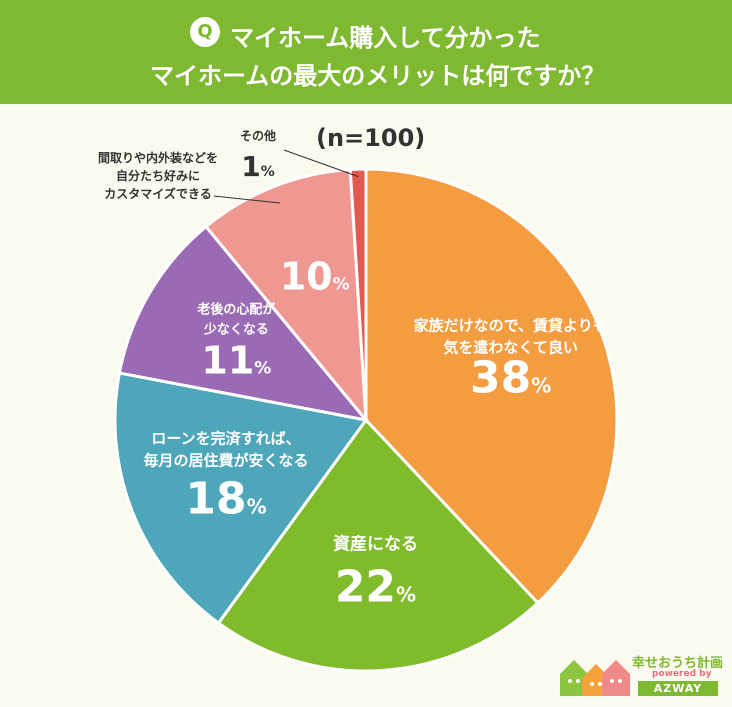 The image size is (732, 707). I want to click on question-title-line2: マイホームの最大のメリットは何ですか？, so click(378, 76).